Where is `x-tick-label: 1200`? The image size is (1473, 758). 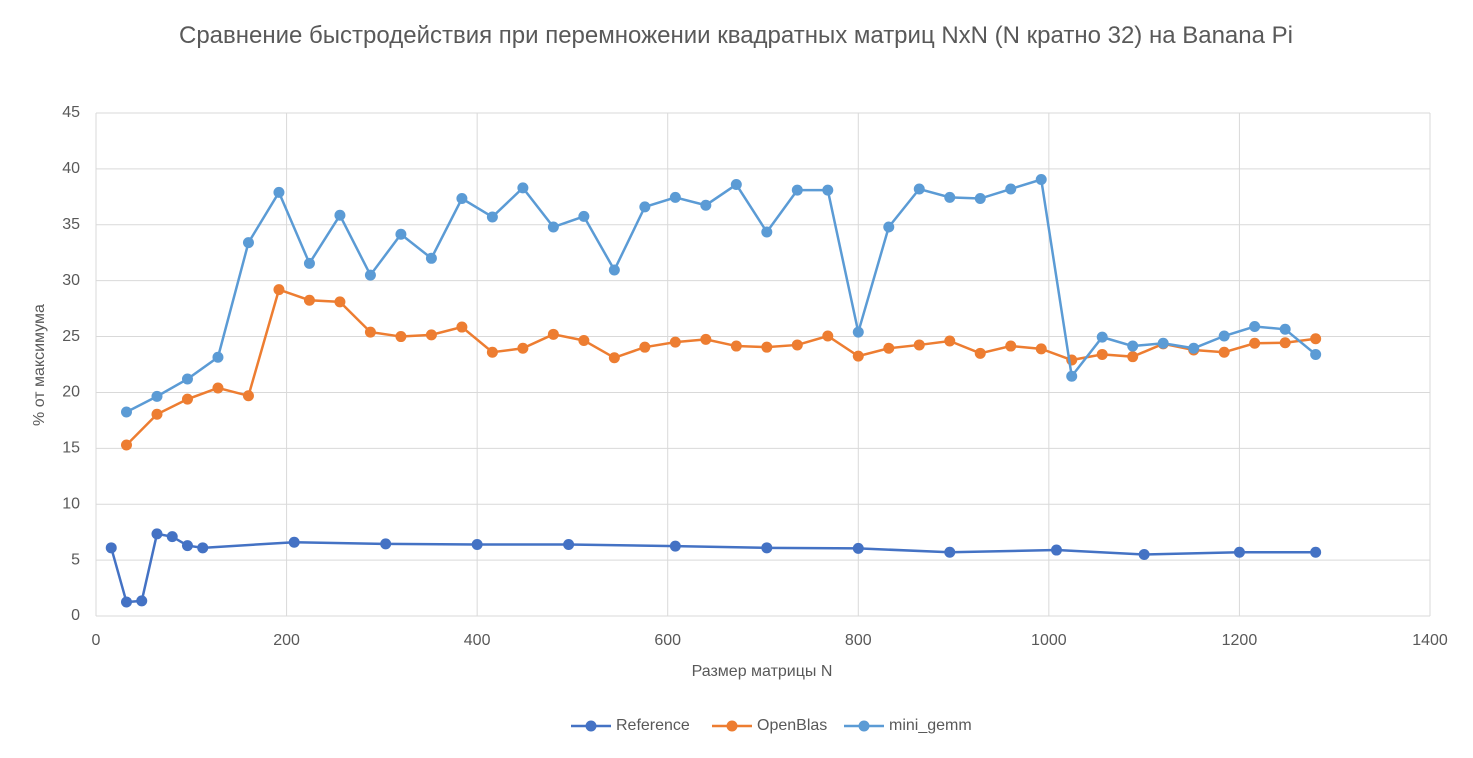
x-tick-label: 1200 is located at coordinates (1240, 640).